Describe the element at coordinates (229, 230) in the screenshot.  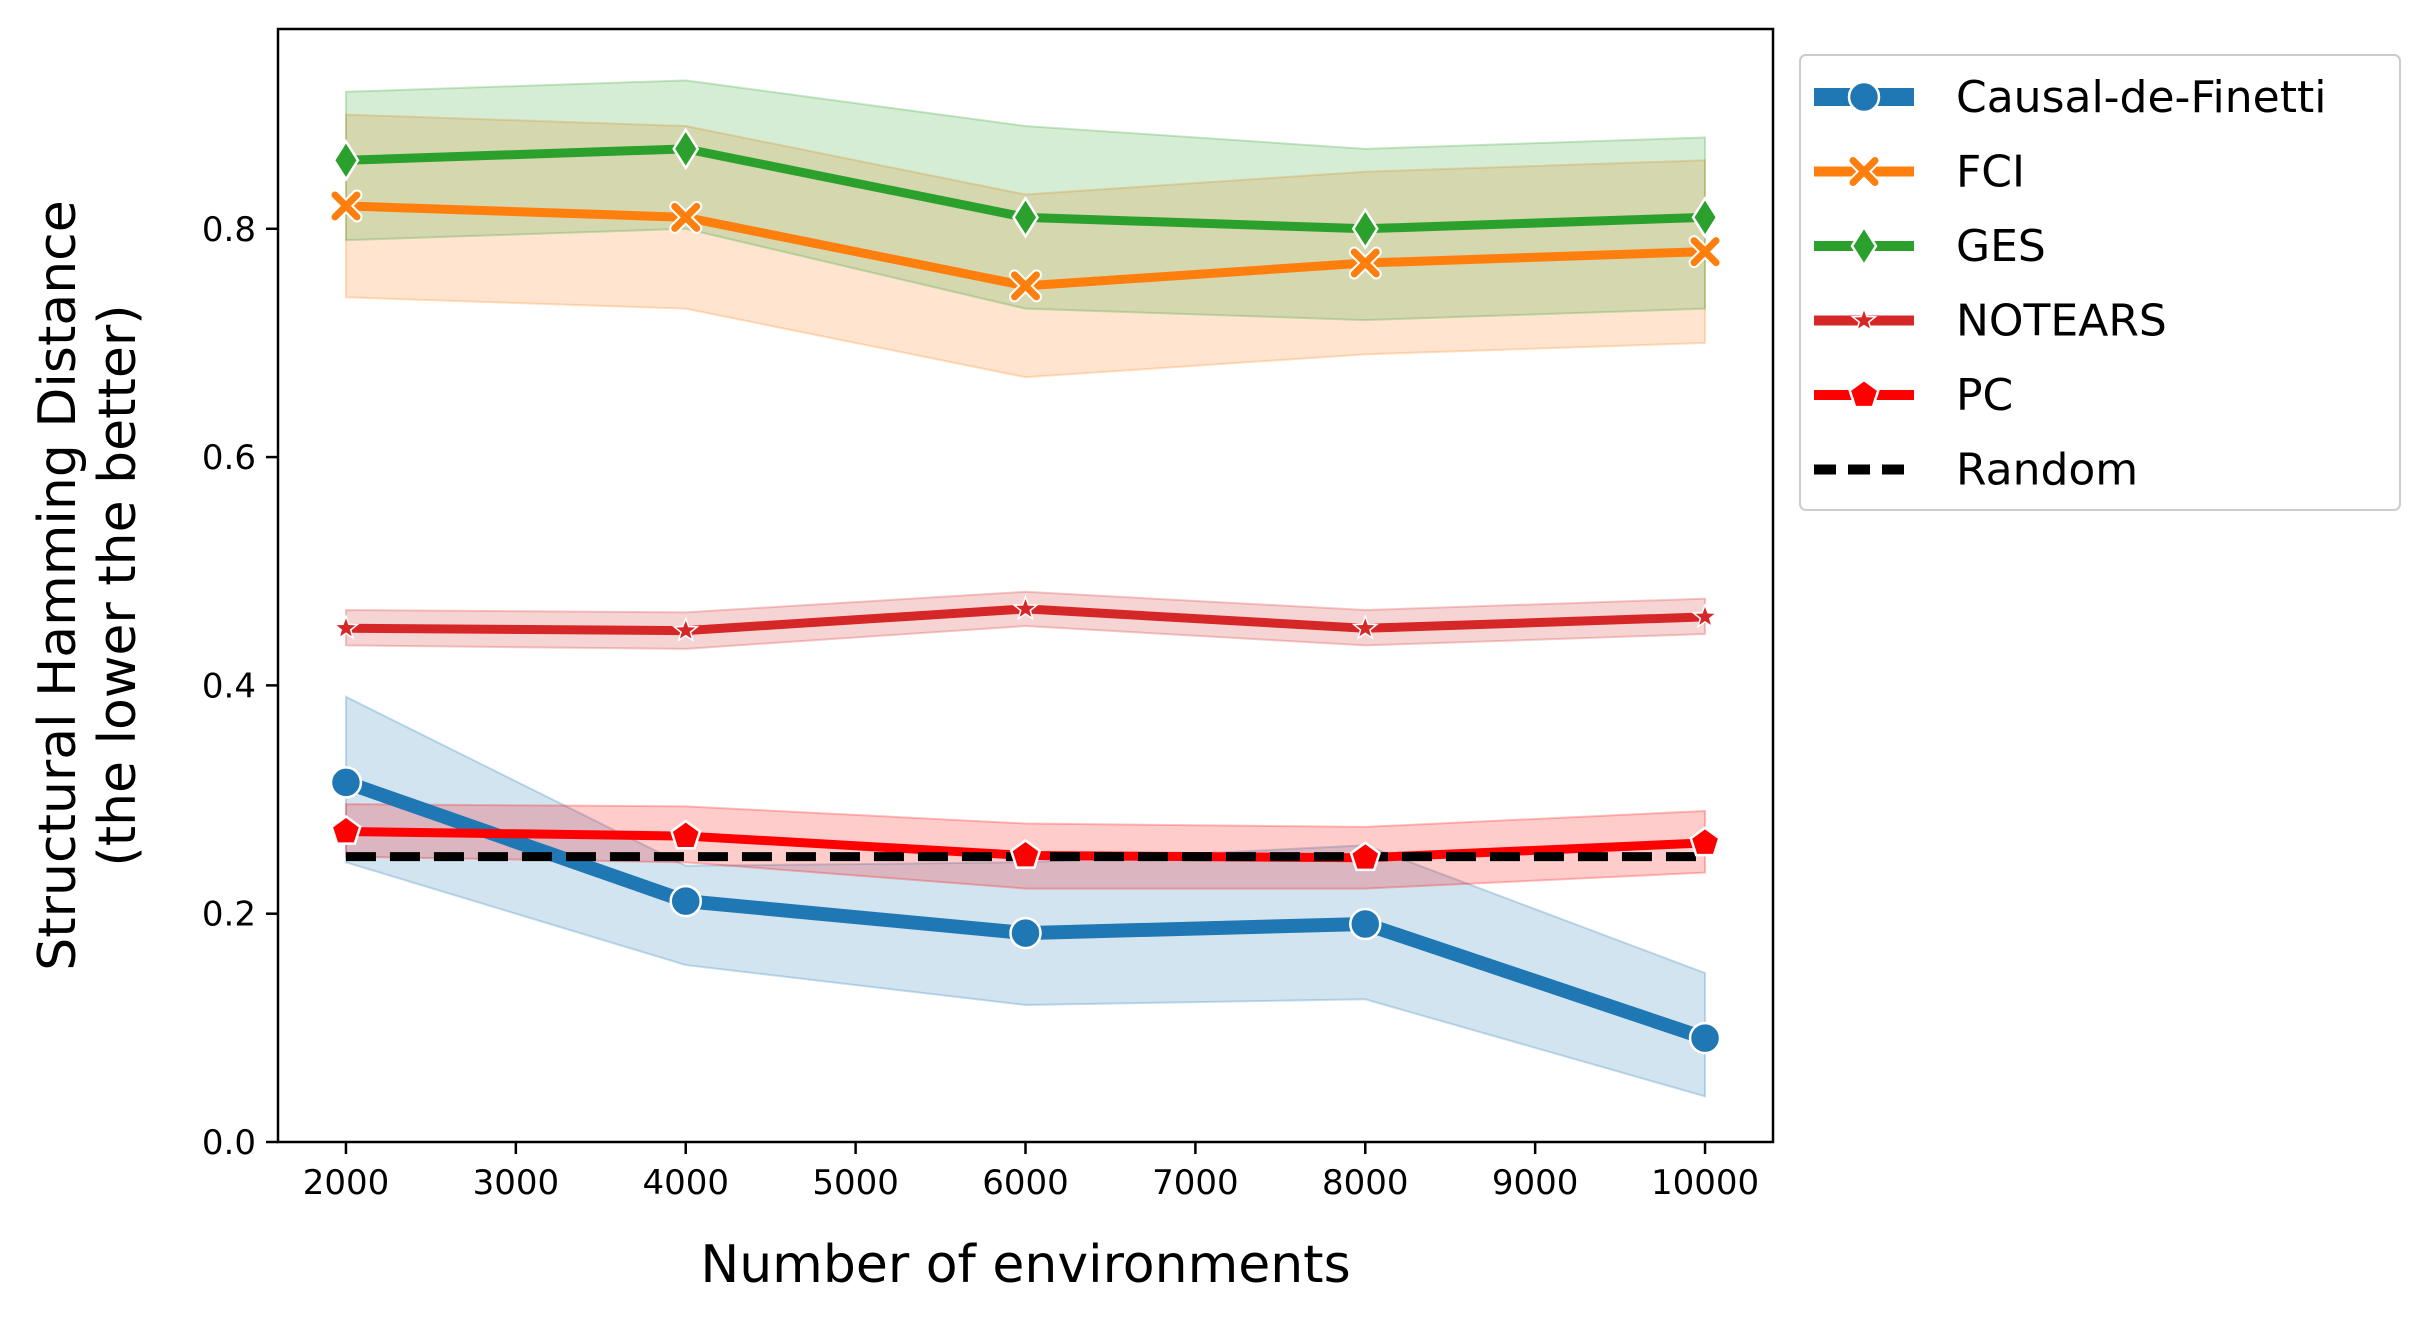
I see `y-tick-label: 0.8` at that location.